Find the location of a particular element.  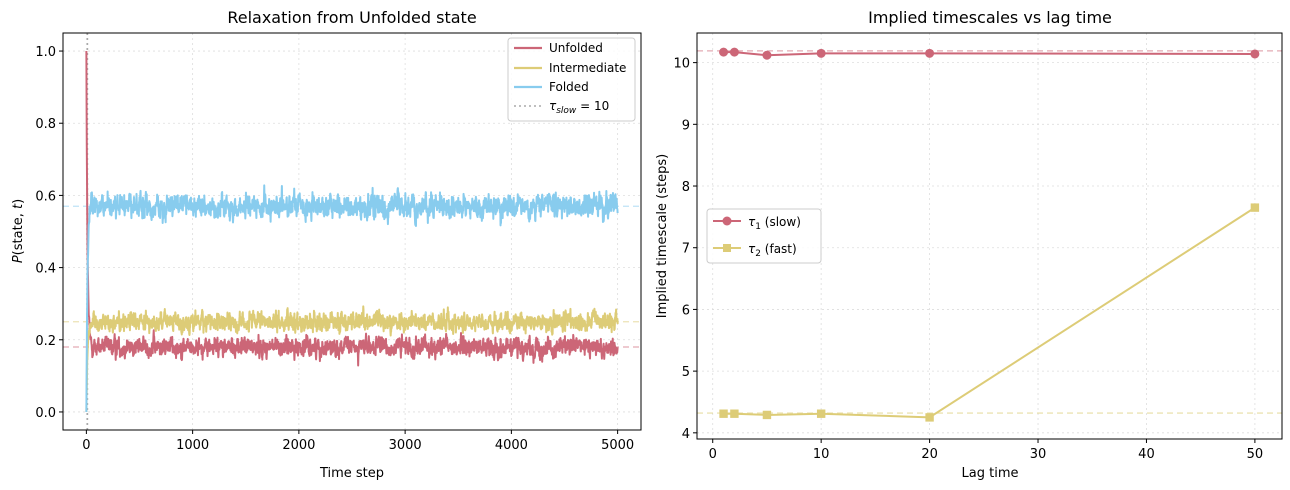

x-tick-label: 30 is located at coordinates (1038, 454).